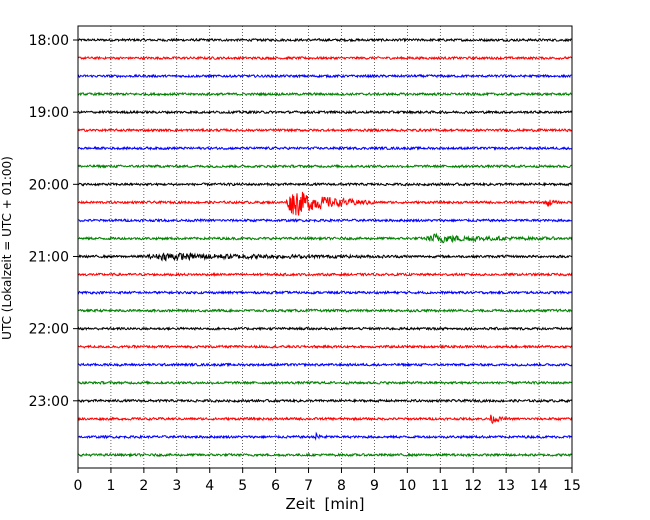 The image size is (650, 520). Describe the element at coordinates (325, 238) in the screenshot. I see `trace-2045` at that location.